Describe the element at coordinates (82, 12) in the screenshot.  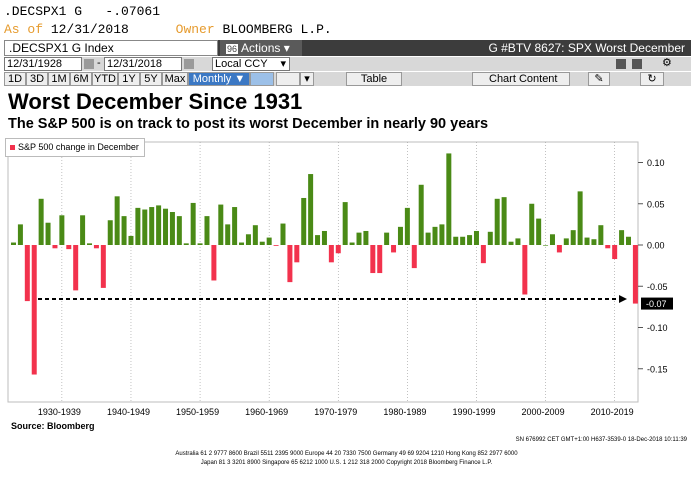
I see `ticker-row: .DECSPX1 G -.07061` at that location.